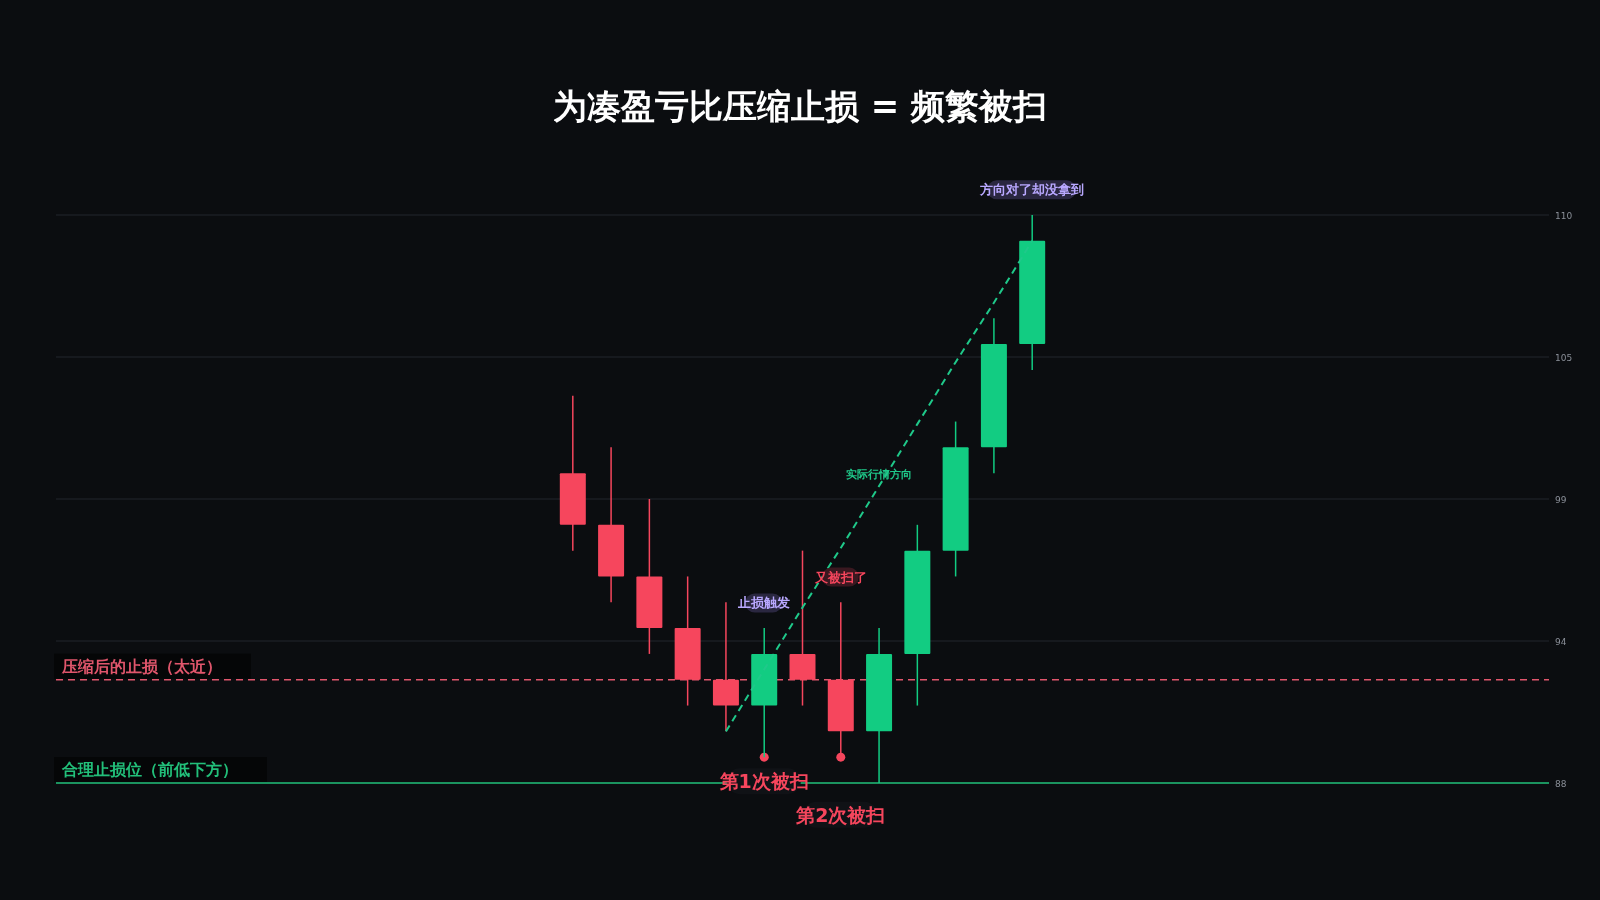 This screenshot has width=1600, height=900. What do you see at coordinates (1032, 190) in the screenshot?
I see `text: 方向对了却没拿到` at bounding box center [1032, 190].